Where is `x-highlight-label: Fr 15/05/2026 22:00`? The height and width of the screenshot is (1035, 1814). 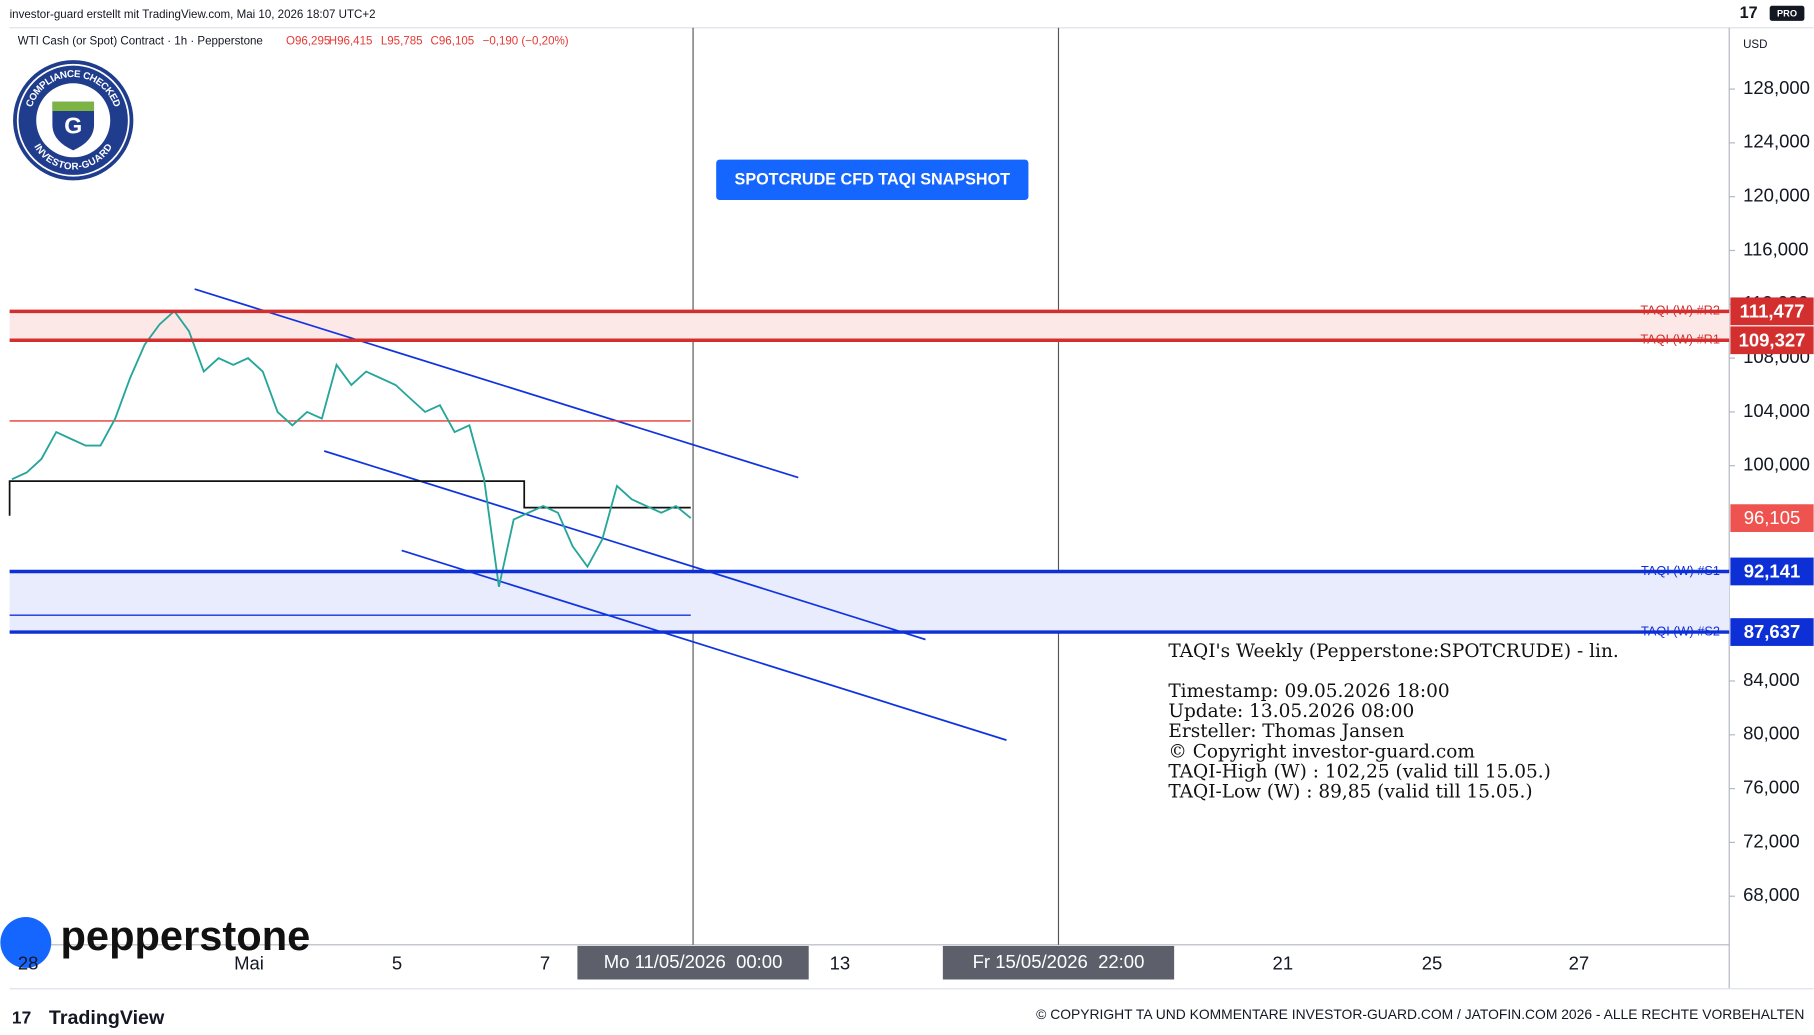 x-highlight-label: Fr 15/05/2026 22:00 is located at coordinates (1059, 961).